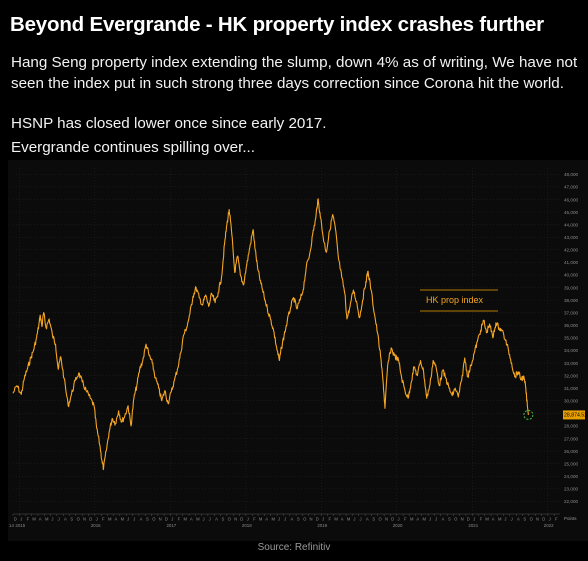 The height and width of the screenshot is (561, 588). I want to click on y-tick-label: 22,000, so click(571, 501).